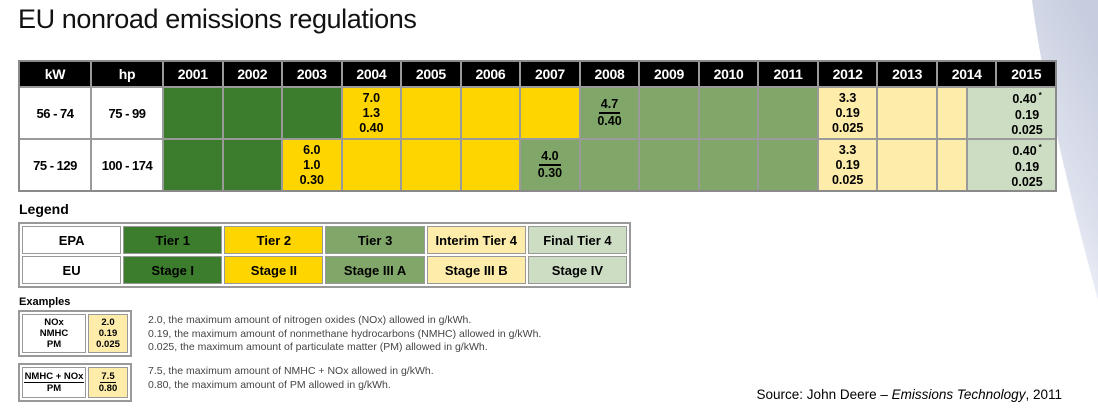 The image size is (1098, 417). Describe the element at coordinates (55, 74) in the screenshot. I see `col-header-kw: kW` at that location.